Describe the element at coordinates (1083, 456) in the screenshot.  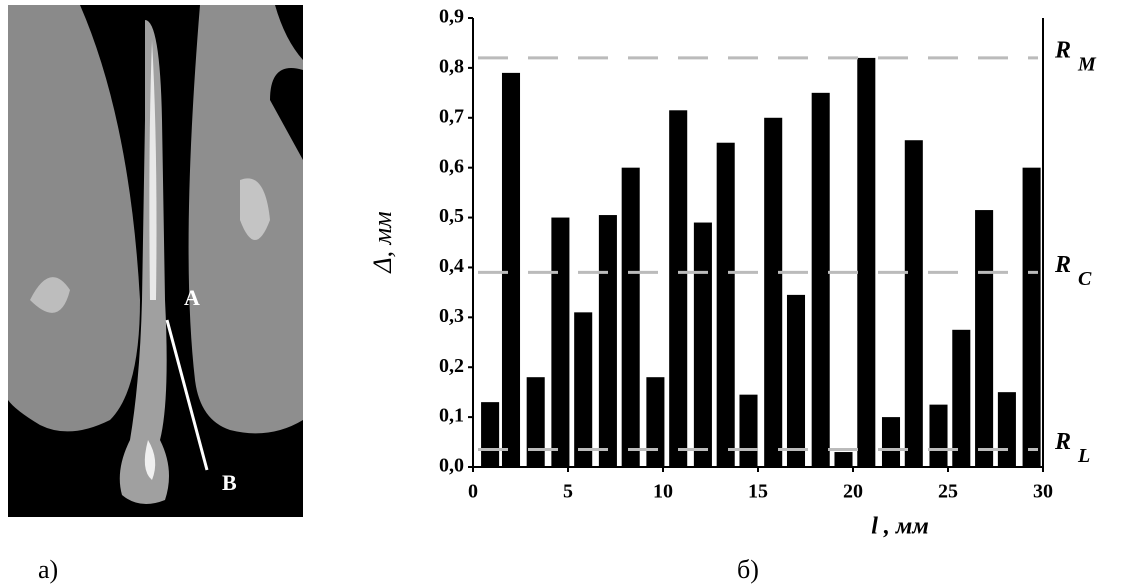
I see `reference-subscript: L` at that location.